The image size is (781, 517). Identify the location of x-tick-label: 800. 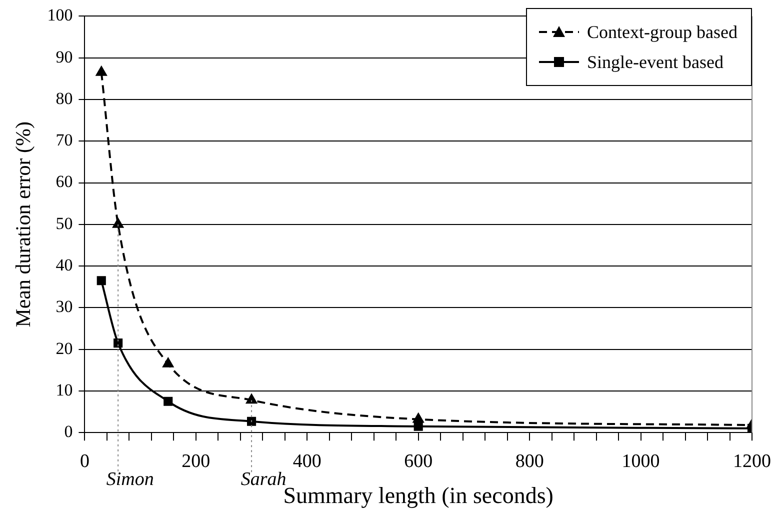
(529, 461).